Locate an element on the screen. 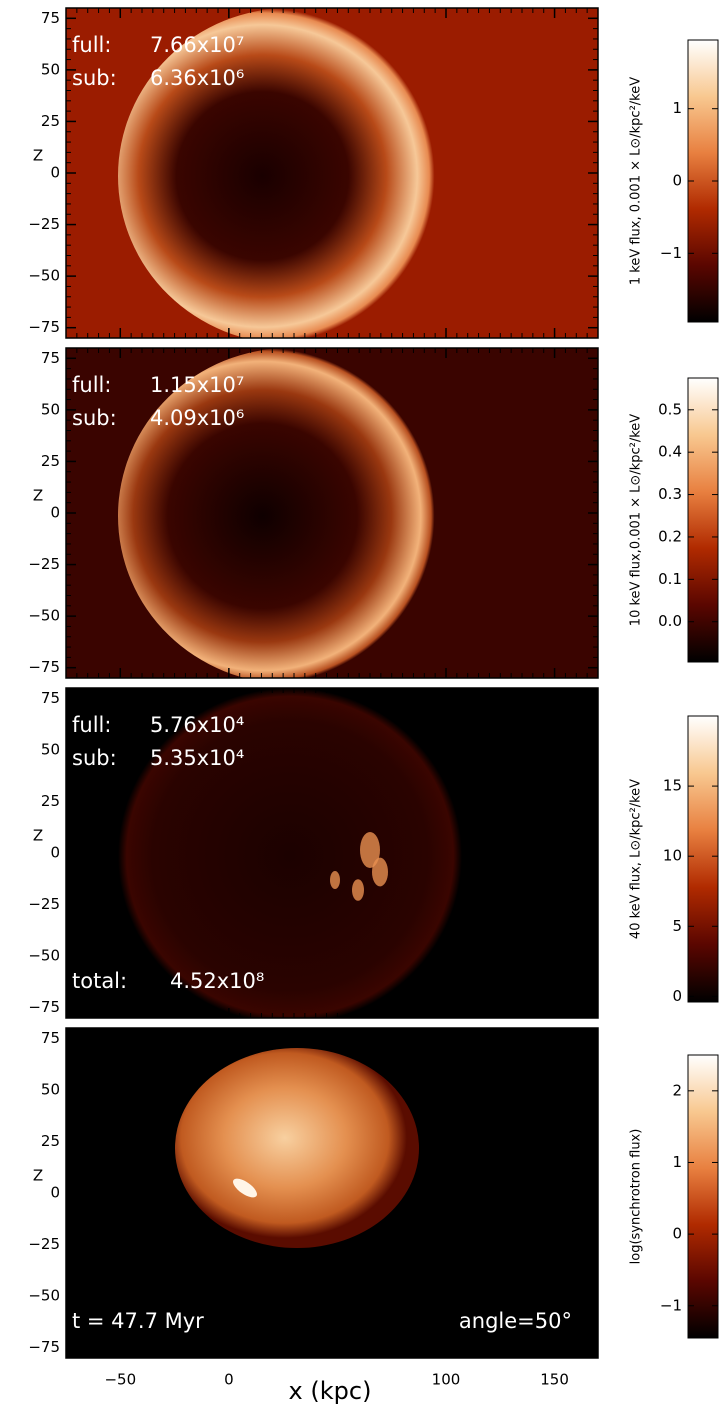  x-tick-label: 150 is located at coordinates (554, 1380).